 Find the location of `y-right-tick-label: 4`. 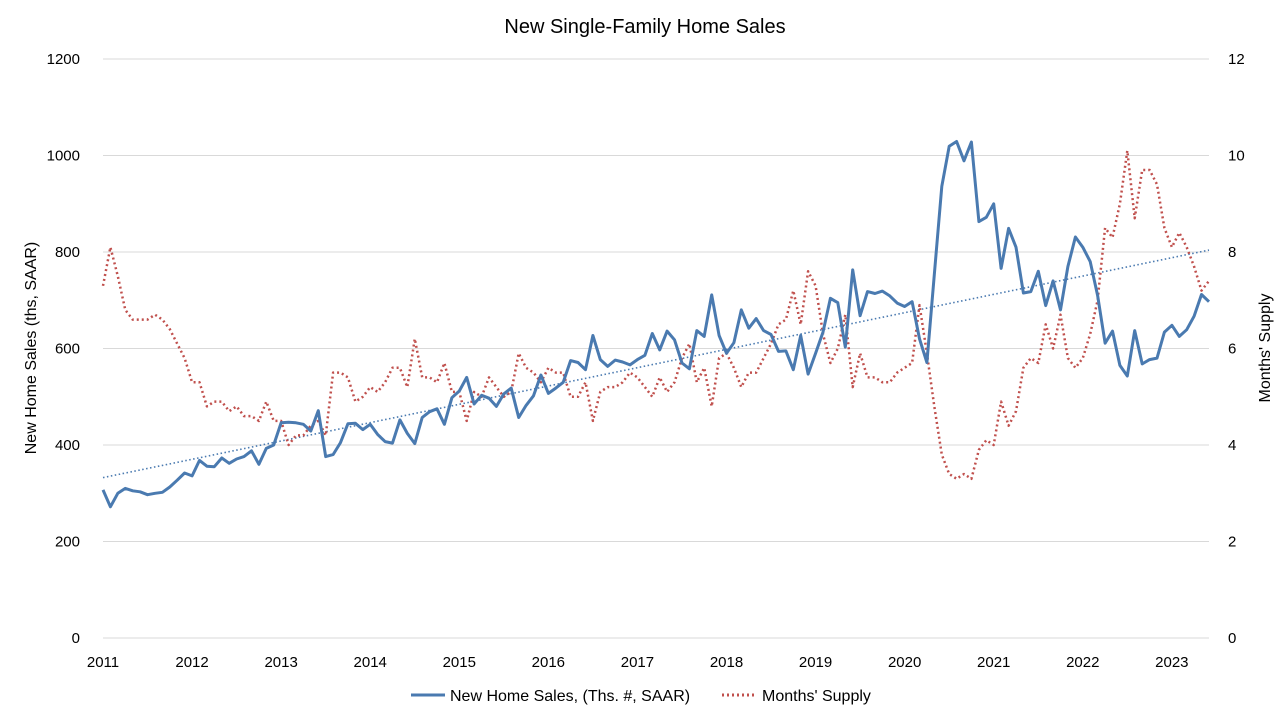

y-right-tick-label: 4 is located at coordinates (1232, 445).